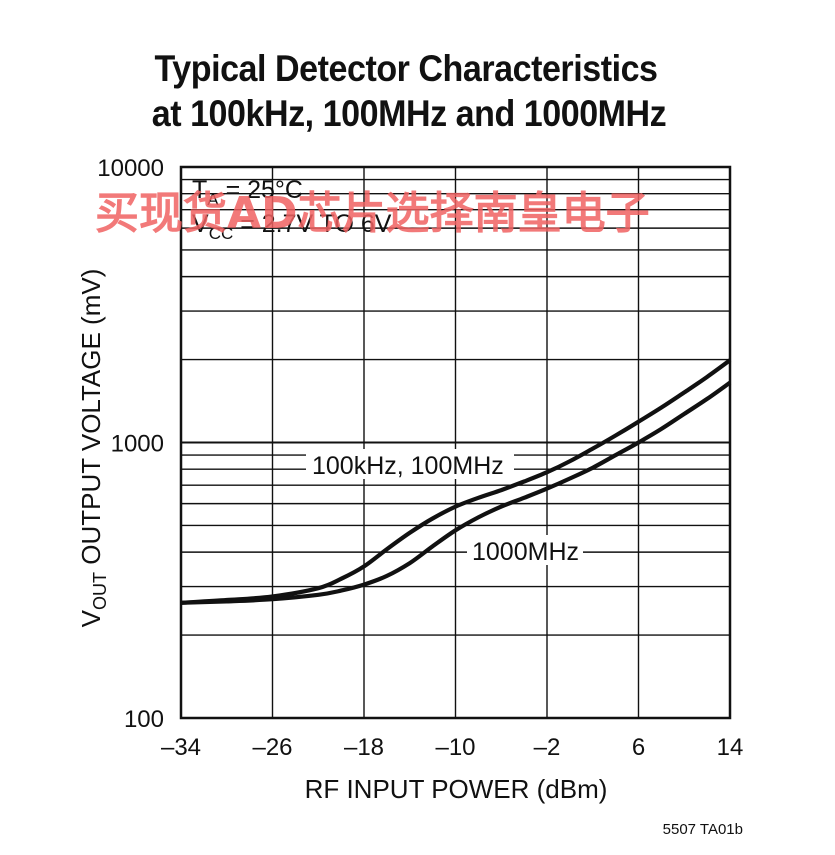 The height and width of the screenshot is (855, 835). I want to click on y-tick-label: 100, so click(144, 719).